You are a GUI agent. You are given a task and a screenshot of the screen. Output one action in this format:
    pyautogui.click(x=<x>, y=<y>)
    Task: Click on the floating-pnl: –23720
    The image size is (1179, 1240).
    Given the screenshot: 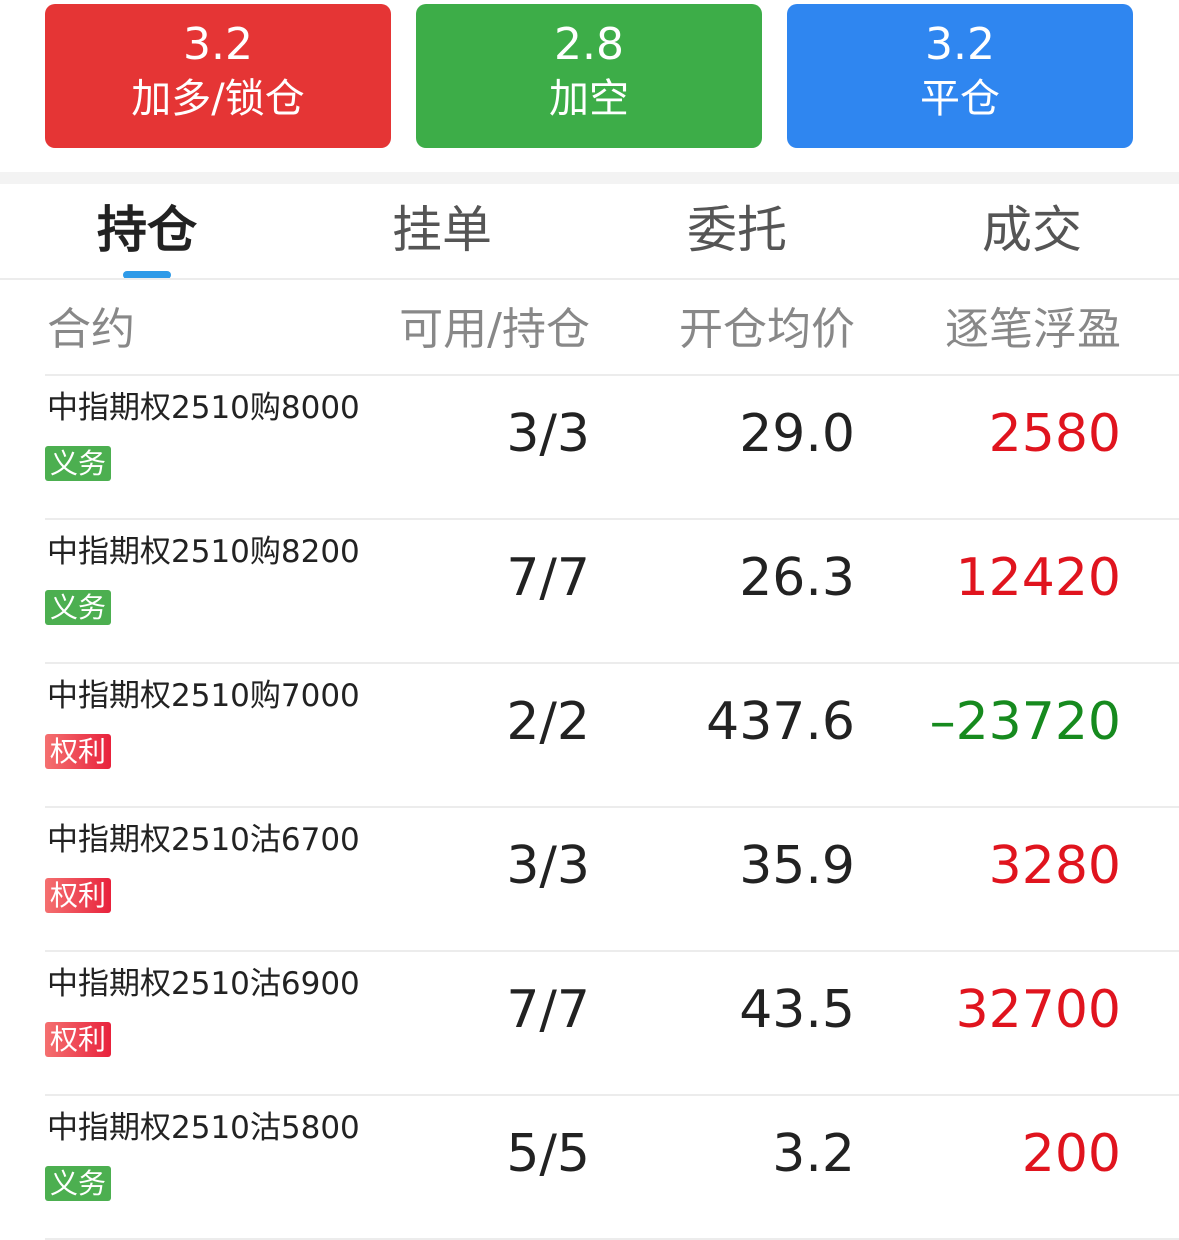 What is the action you would take?
    pyautogui.click(x=1025, y=722)
    